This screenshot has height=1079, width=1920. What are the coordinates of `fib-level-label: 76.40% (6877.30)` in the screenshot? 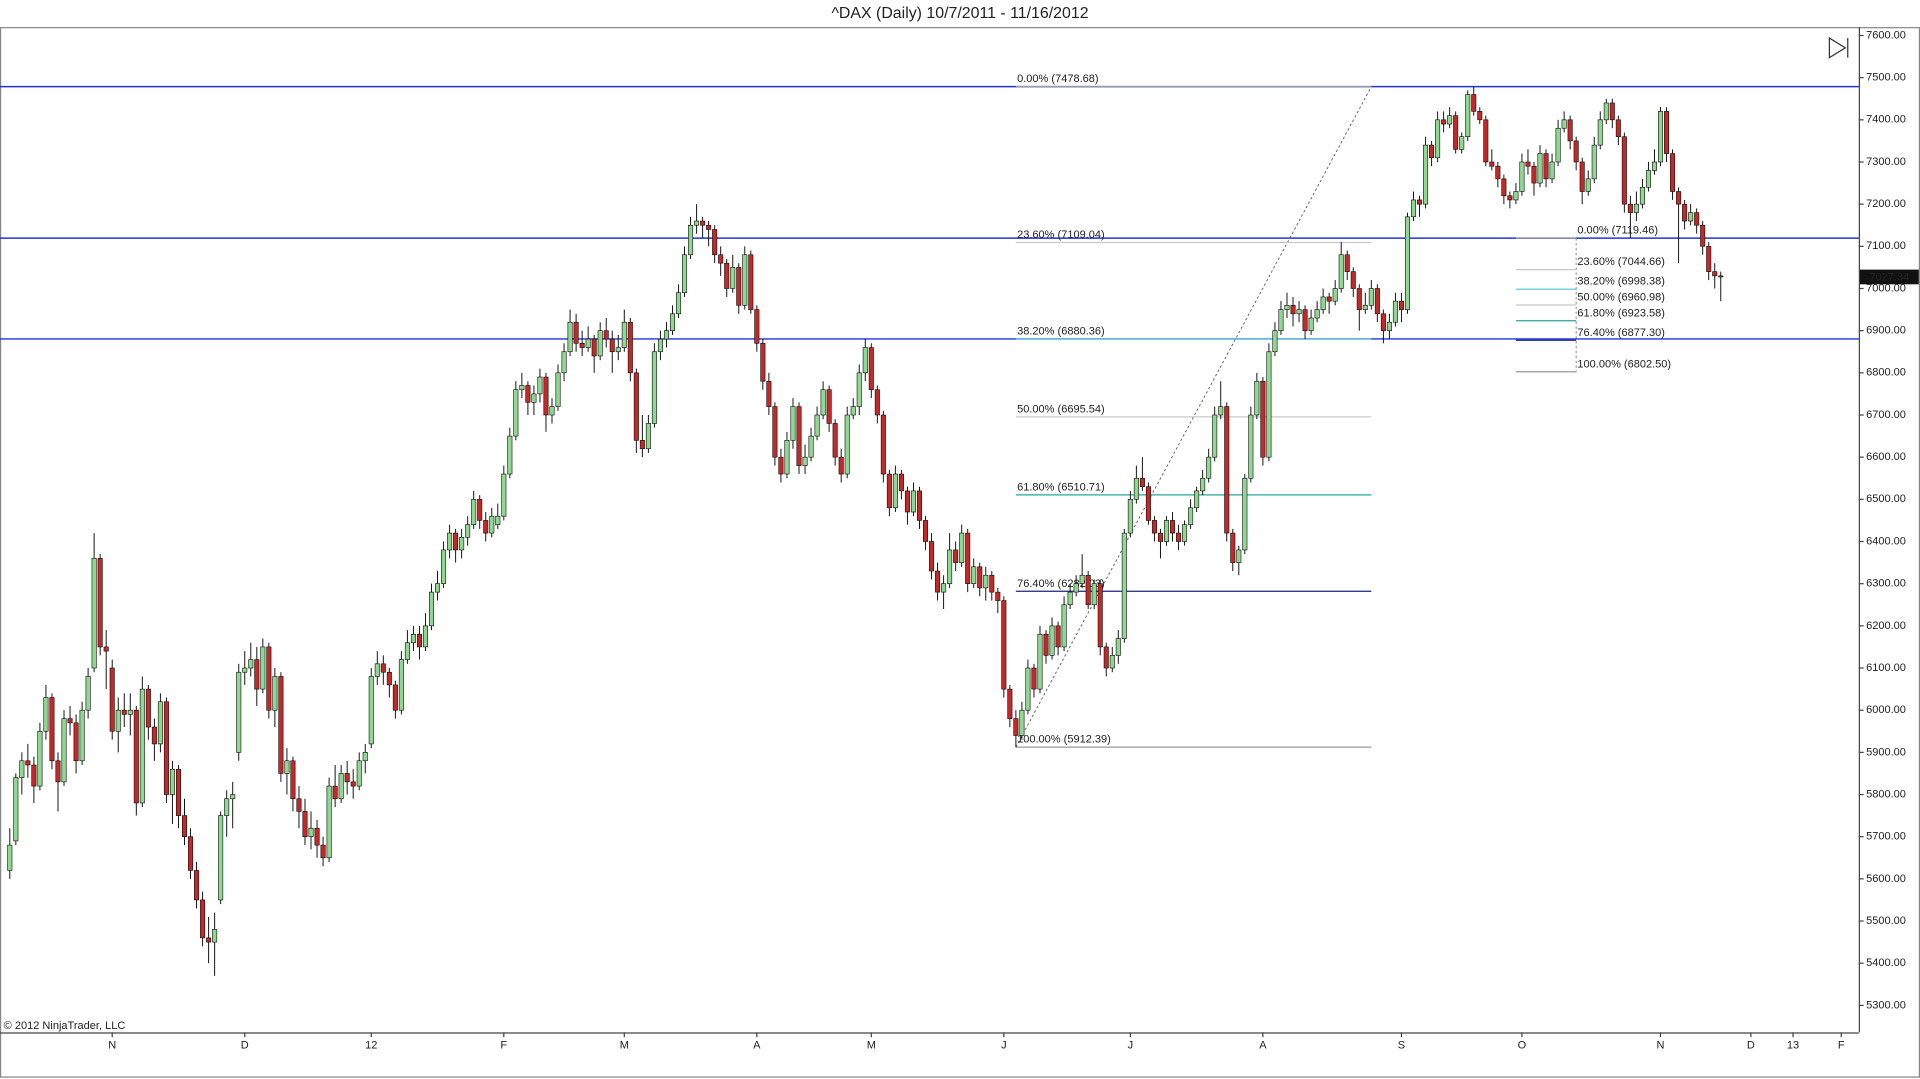 It's located at (1621, 333).